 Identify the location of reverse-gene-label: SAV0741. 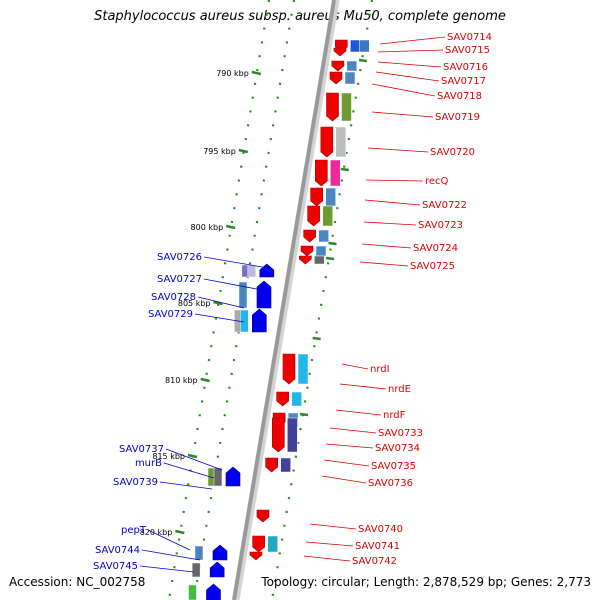
(377, 546).